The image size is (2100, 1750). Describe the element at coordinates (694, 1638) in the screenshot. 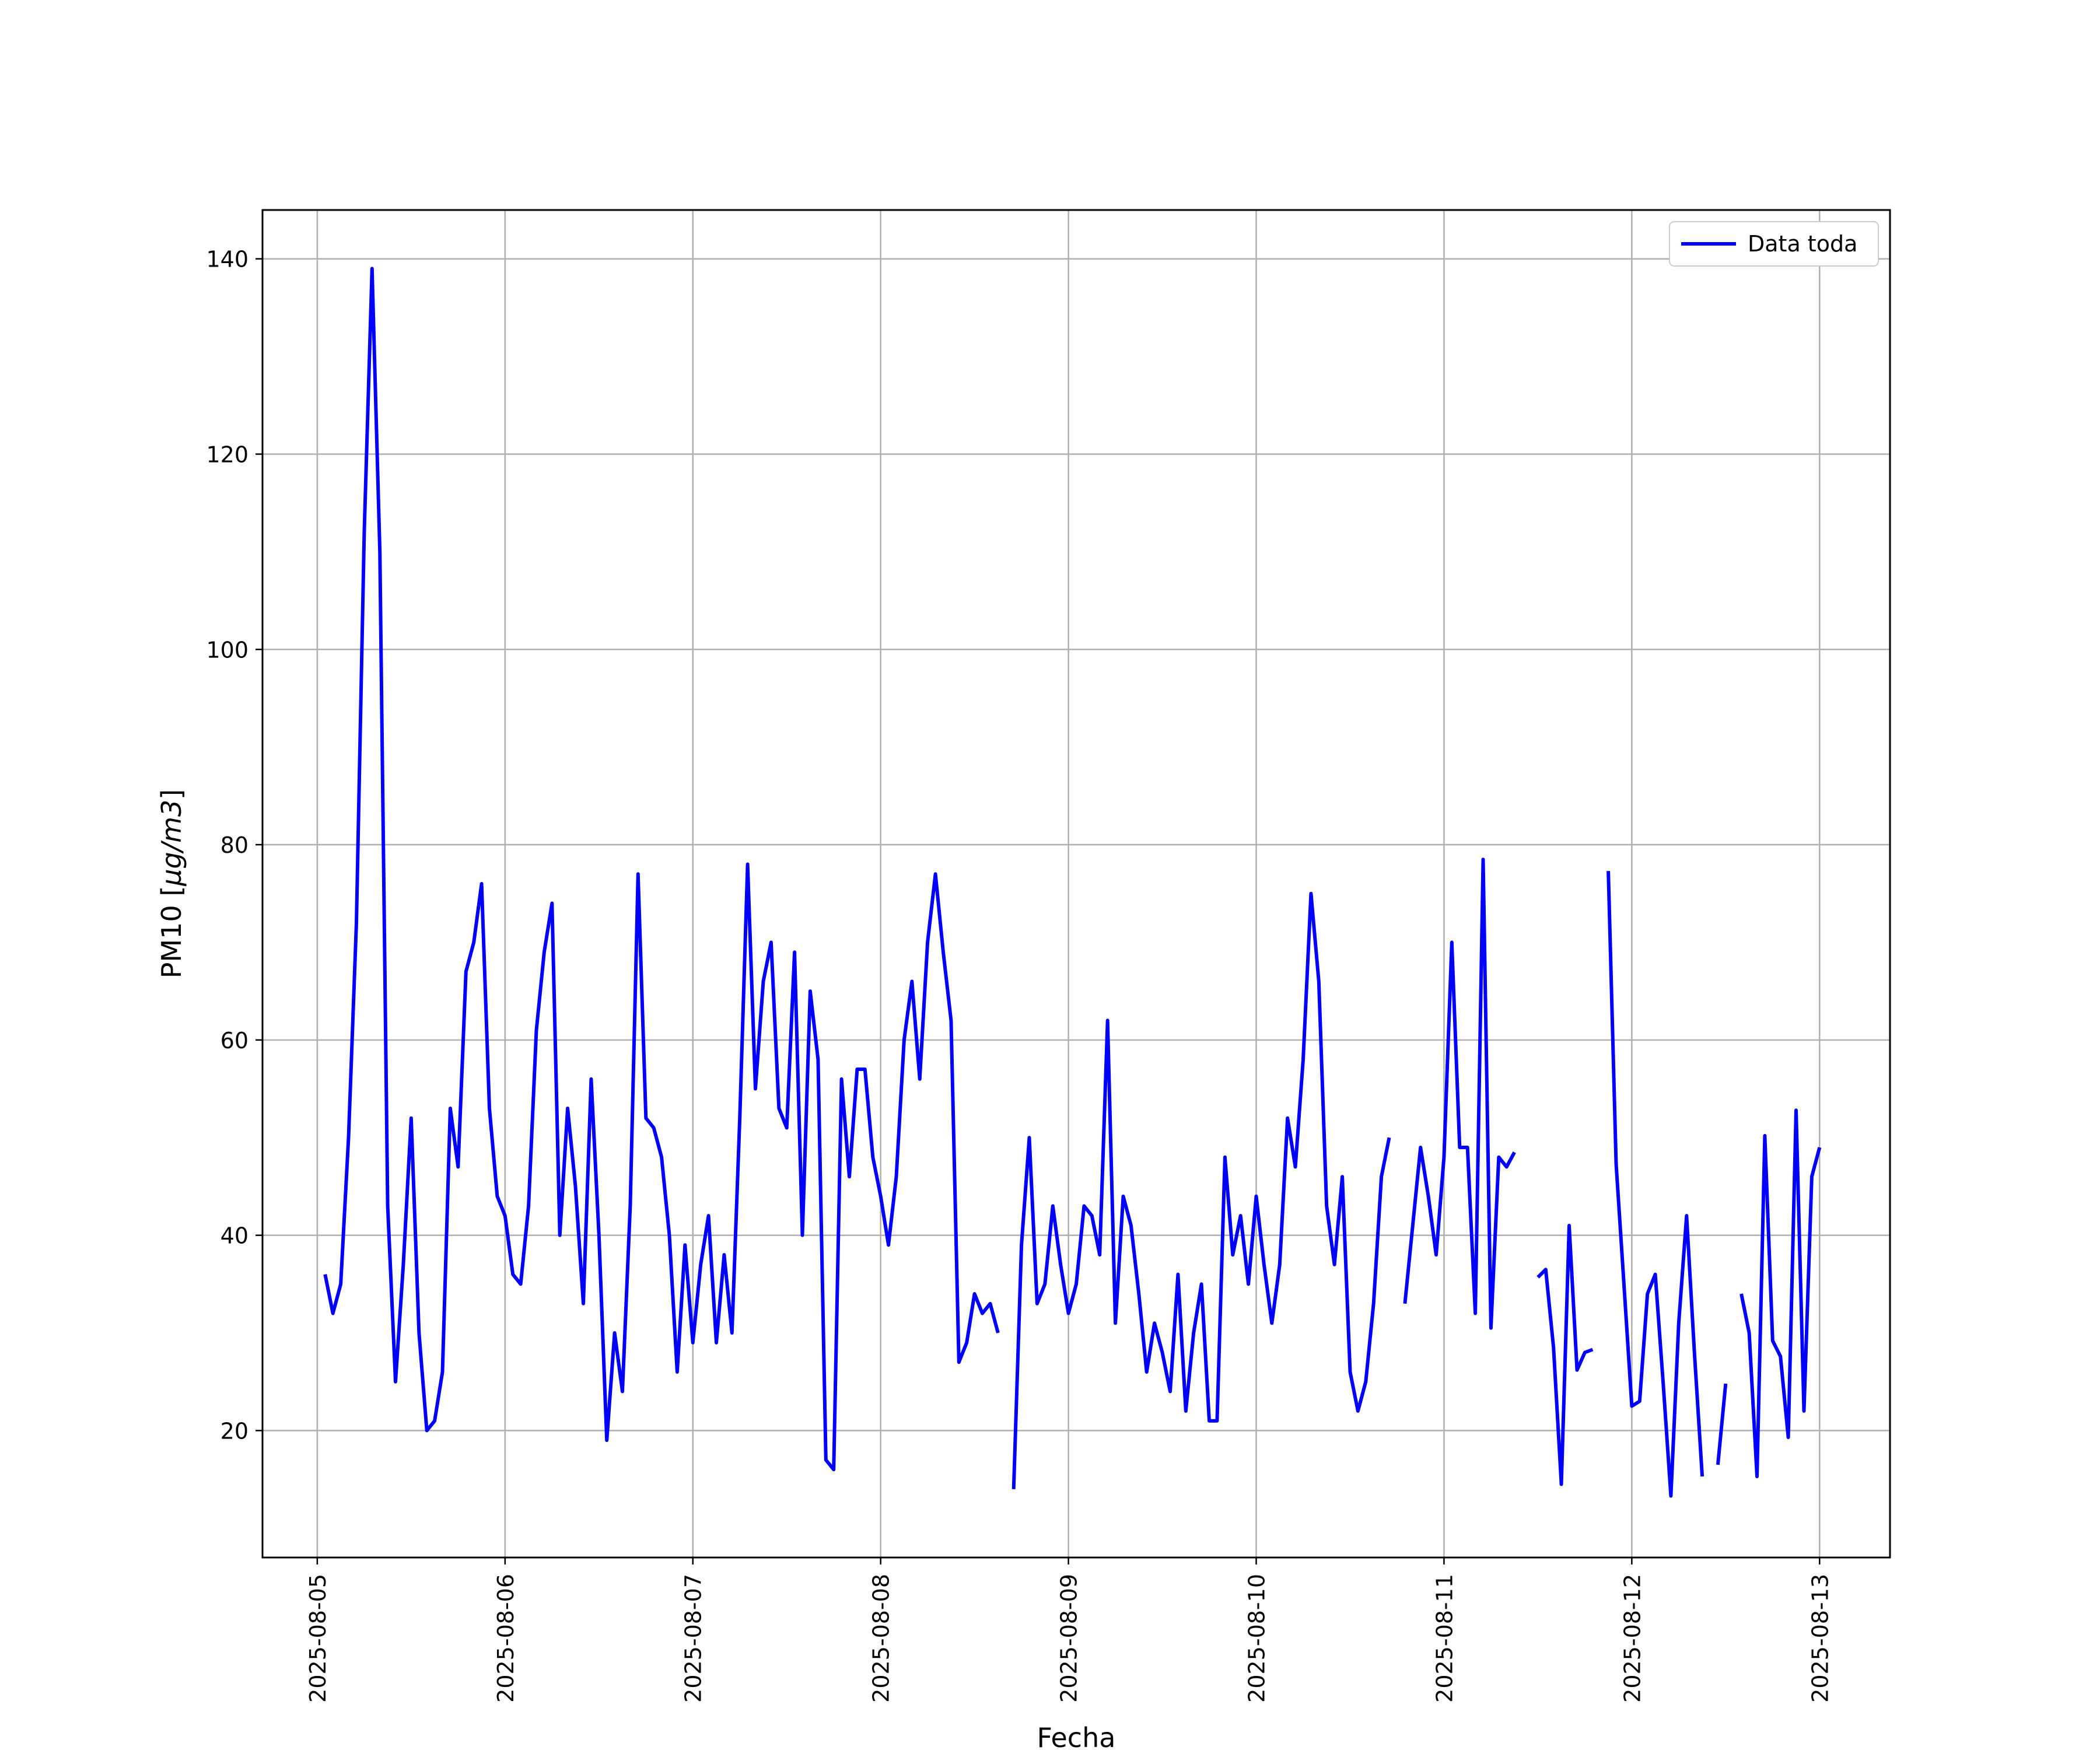

I see `x-tick-label-2025-08-07: 2025-08-07` at that location.